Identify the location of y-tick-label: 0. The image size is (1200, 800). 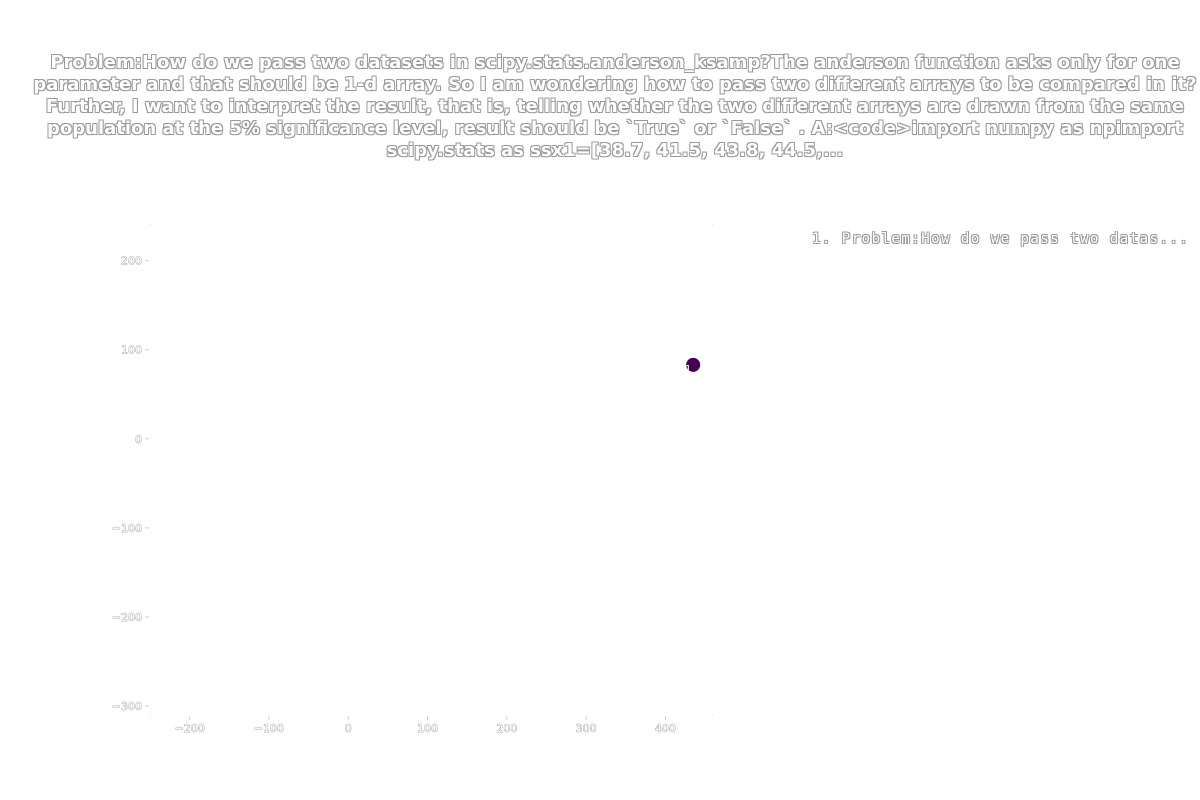
(138, 439).